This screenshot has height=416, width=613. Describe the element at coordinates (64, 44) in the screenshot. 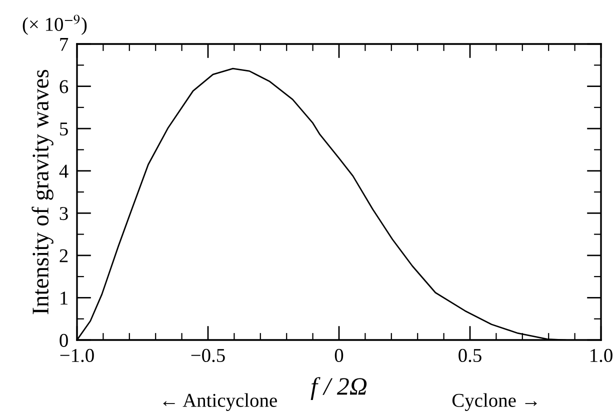

I see `y-tick-label: 7` at that location.